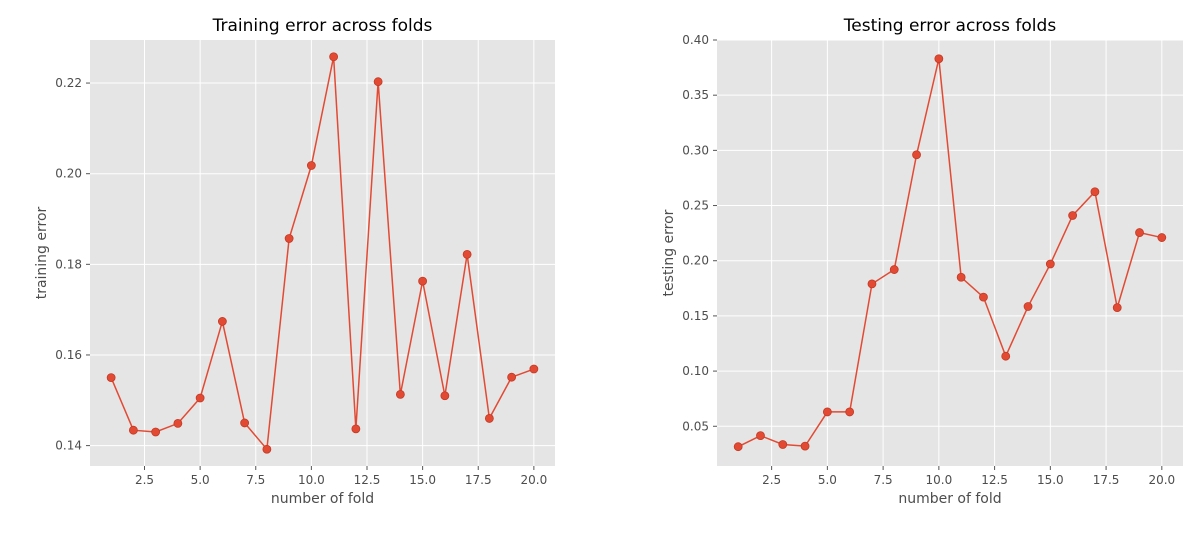 The width and height of the screenshot is (1200, 534). Describe the element at coordinates (695, 316) in the screenshot. I see `chart-1-y-tick-label: 0.15` at that location.